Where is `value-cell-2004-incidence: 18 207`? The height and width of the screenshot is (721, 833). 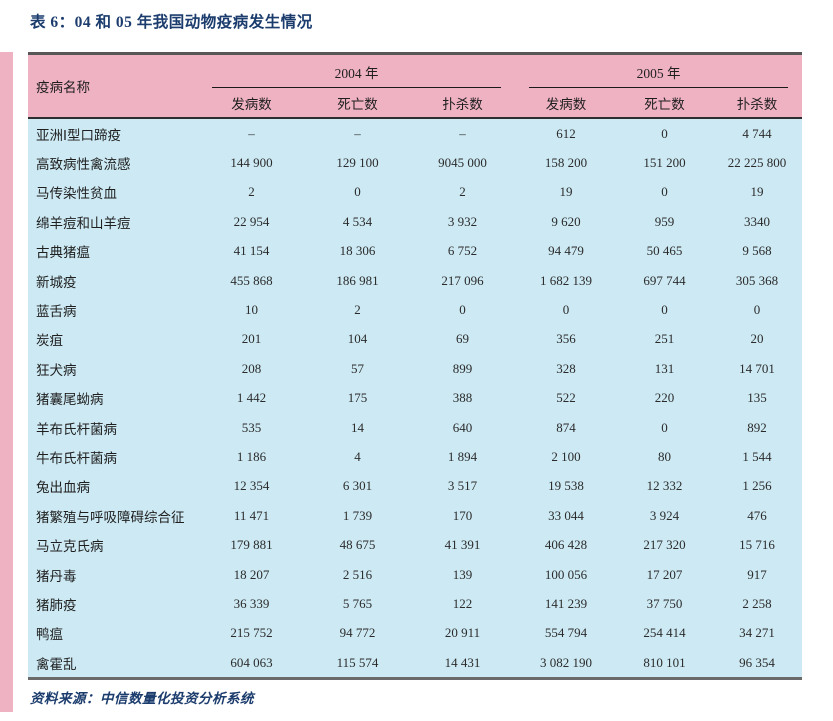
value-cell-2004-incidence: 18 207 is located at coordinates (251, 574).